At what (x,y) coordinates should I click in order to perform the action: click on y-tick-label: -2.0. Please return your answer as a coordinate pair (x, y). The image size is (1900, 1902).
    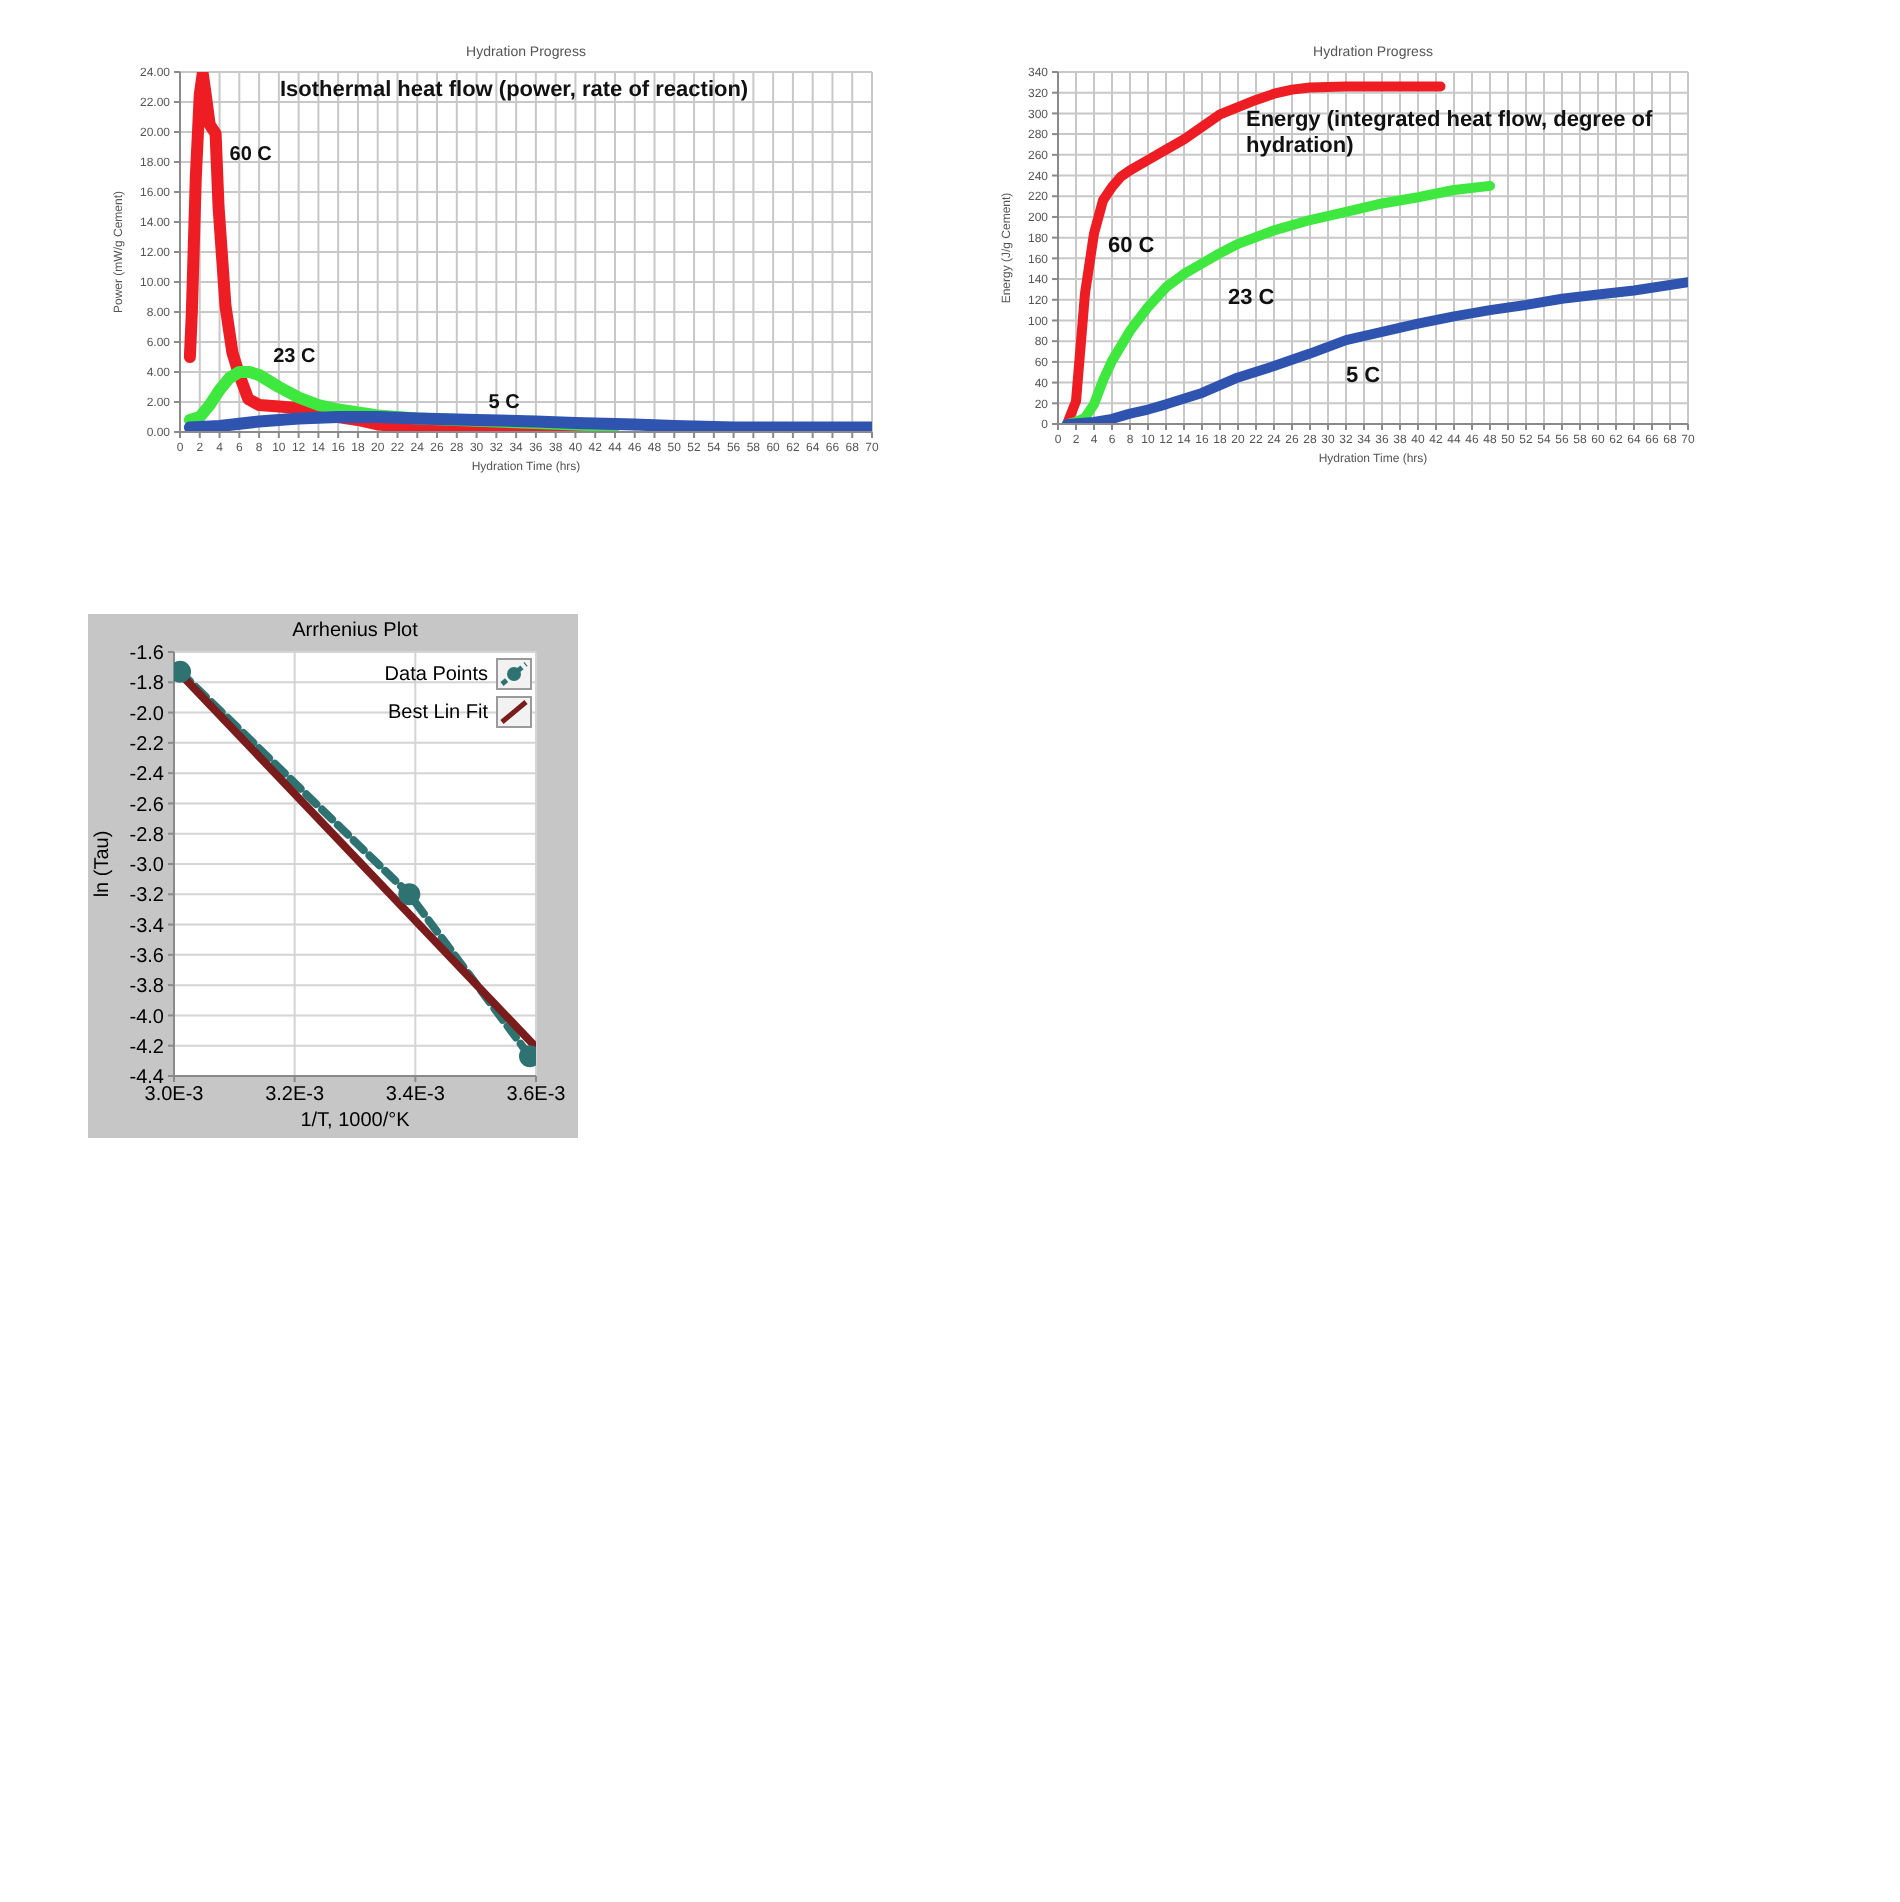
    Looking at the image, I should click on (147, 714).